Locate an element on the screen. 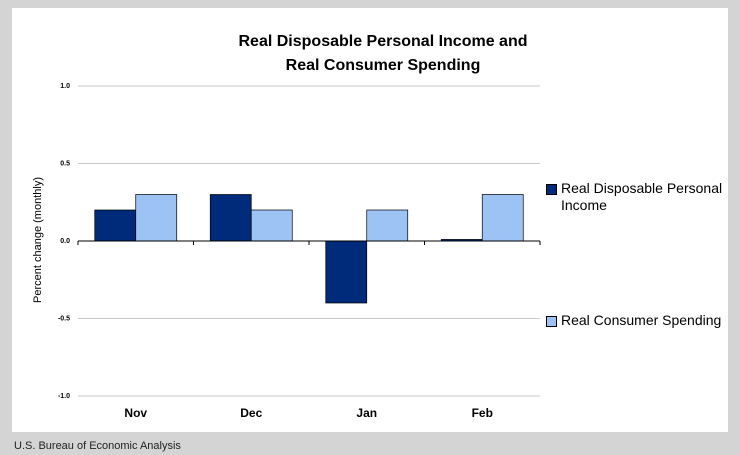 The height and width of the screenshot is (455, 740). y-tick-label: 0.5 is located at coordinates (65, 163).